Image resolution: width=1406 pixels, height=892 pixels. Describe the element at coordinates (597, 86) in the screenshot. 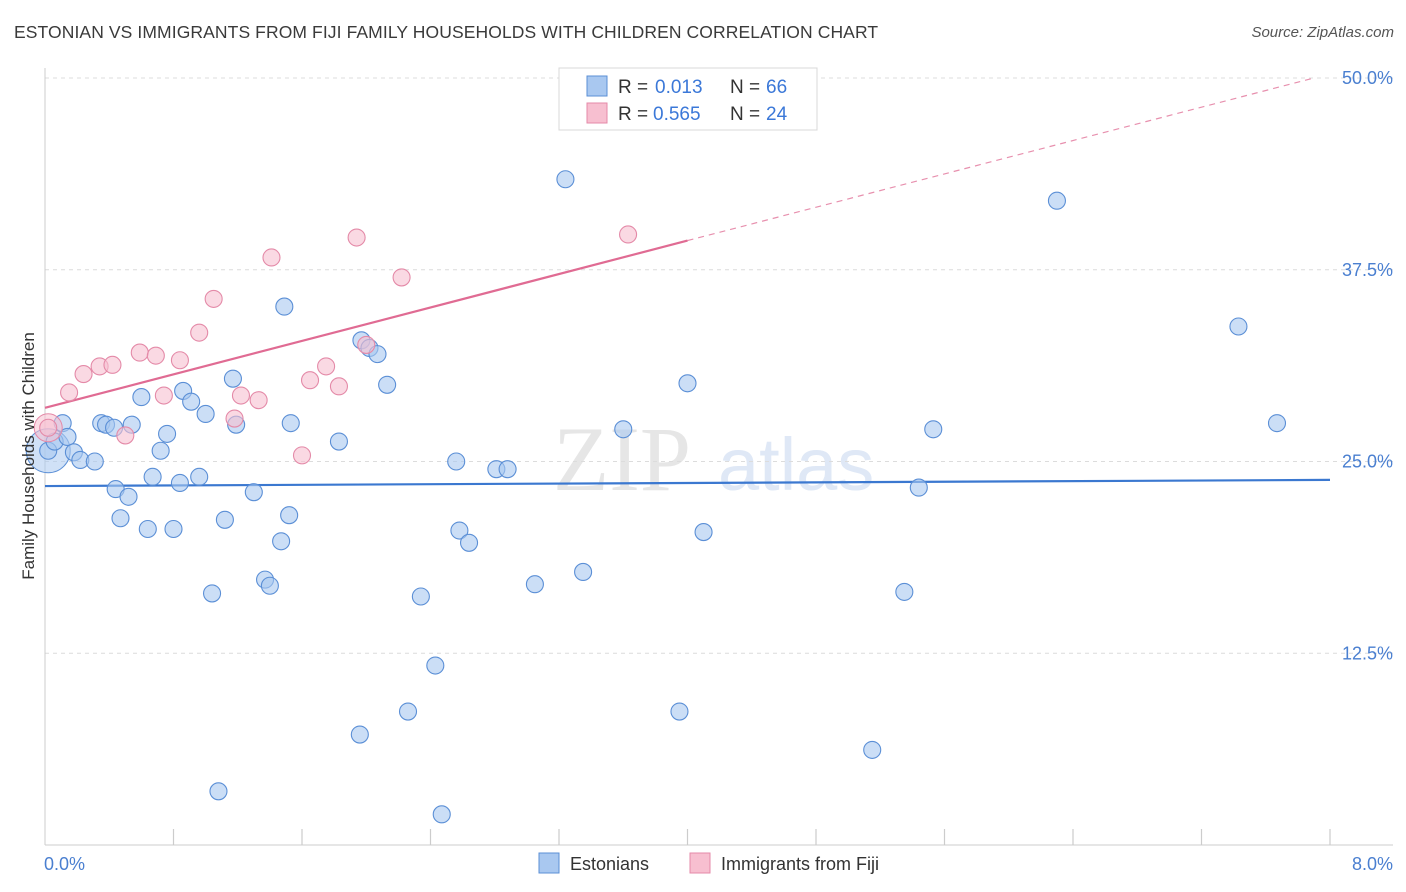

I see `legend-swatch-estonians` at that location.